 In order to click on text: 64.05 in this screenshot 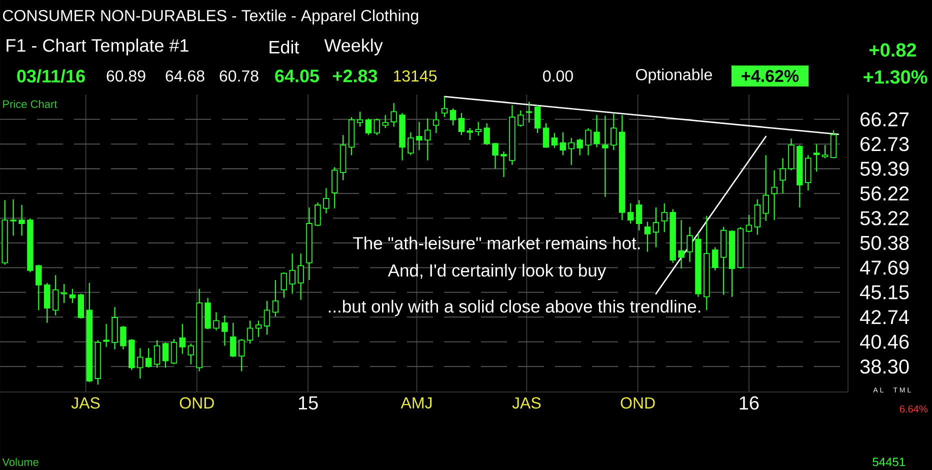, I will do `click(297, 76)`.